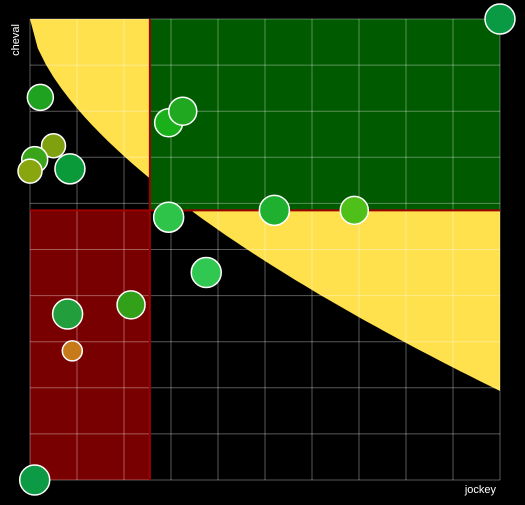  Describe the element at coordinates (480, 490) in the screenshot. I see `x-axis-label: jockey` at that location.